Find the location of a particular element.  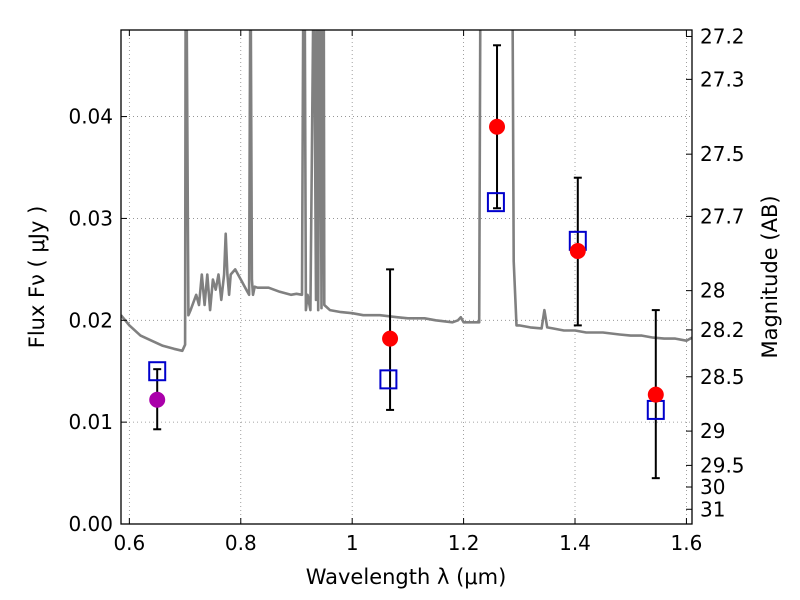

magnitude-tick-label: 30 is located at coordinates (712, 487).